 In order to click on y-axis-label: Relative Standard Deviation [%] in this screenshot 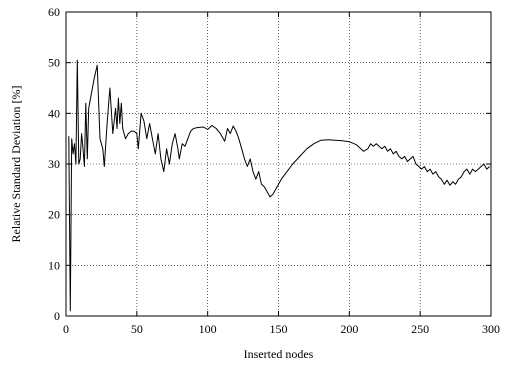, I will do `click(16, 164)`.